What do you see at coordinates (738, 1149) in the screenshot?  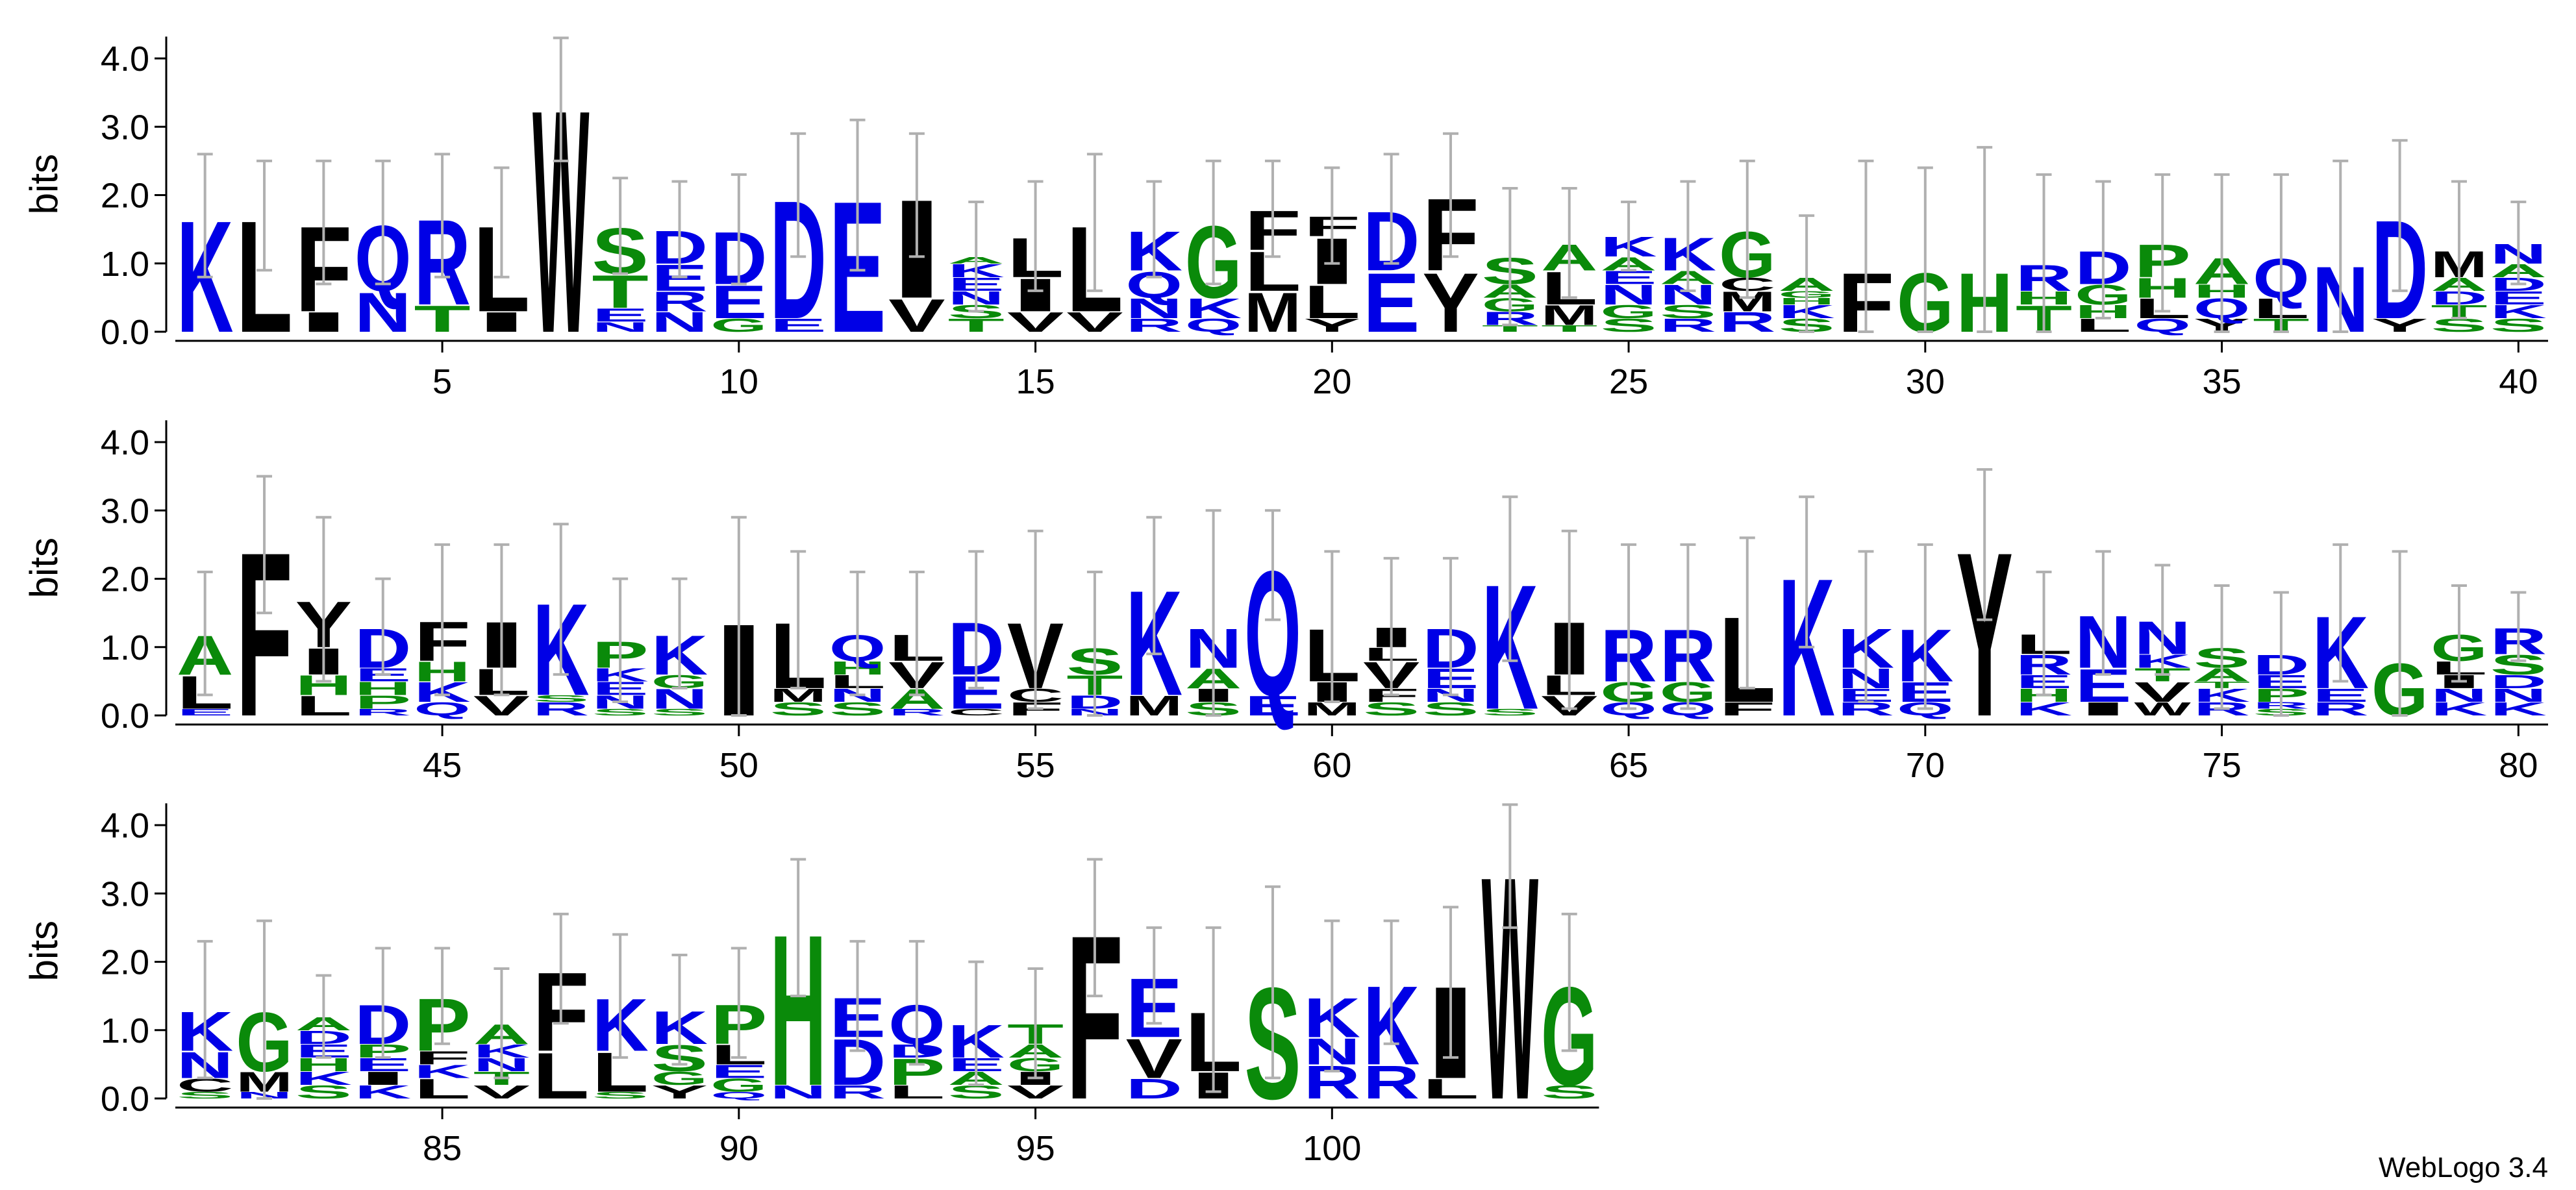 I see `x-tick-label: 90` at bounding box center [738, 1149].